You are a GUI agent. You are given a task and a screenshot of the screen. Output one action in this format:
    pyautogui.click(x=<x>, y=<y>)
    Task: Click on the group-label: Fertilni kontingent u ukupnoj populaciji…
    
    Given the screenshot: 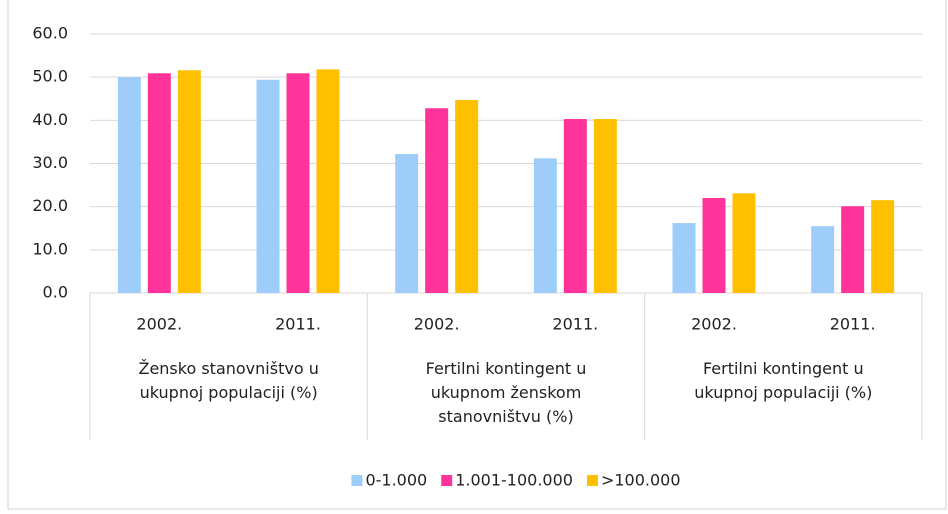 What is the action you would take?
    pyautogui.click(x=783, y=380)
    